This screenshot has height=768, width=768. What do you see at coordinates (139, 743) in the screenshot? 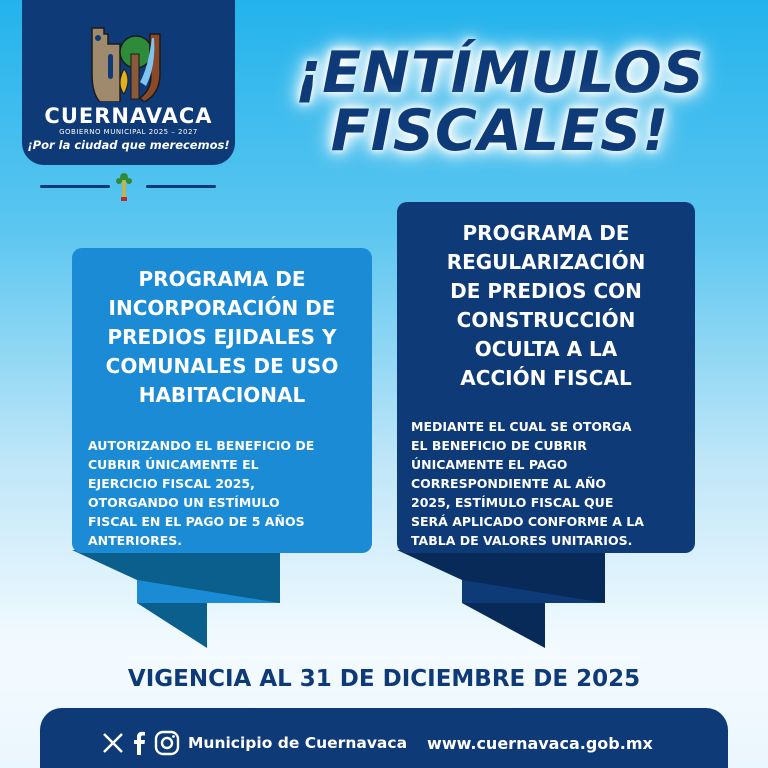
I see `facebook-icon` at bounding box center [139, 743].